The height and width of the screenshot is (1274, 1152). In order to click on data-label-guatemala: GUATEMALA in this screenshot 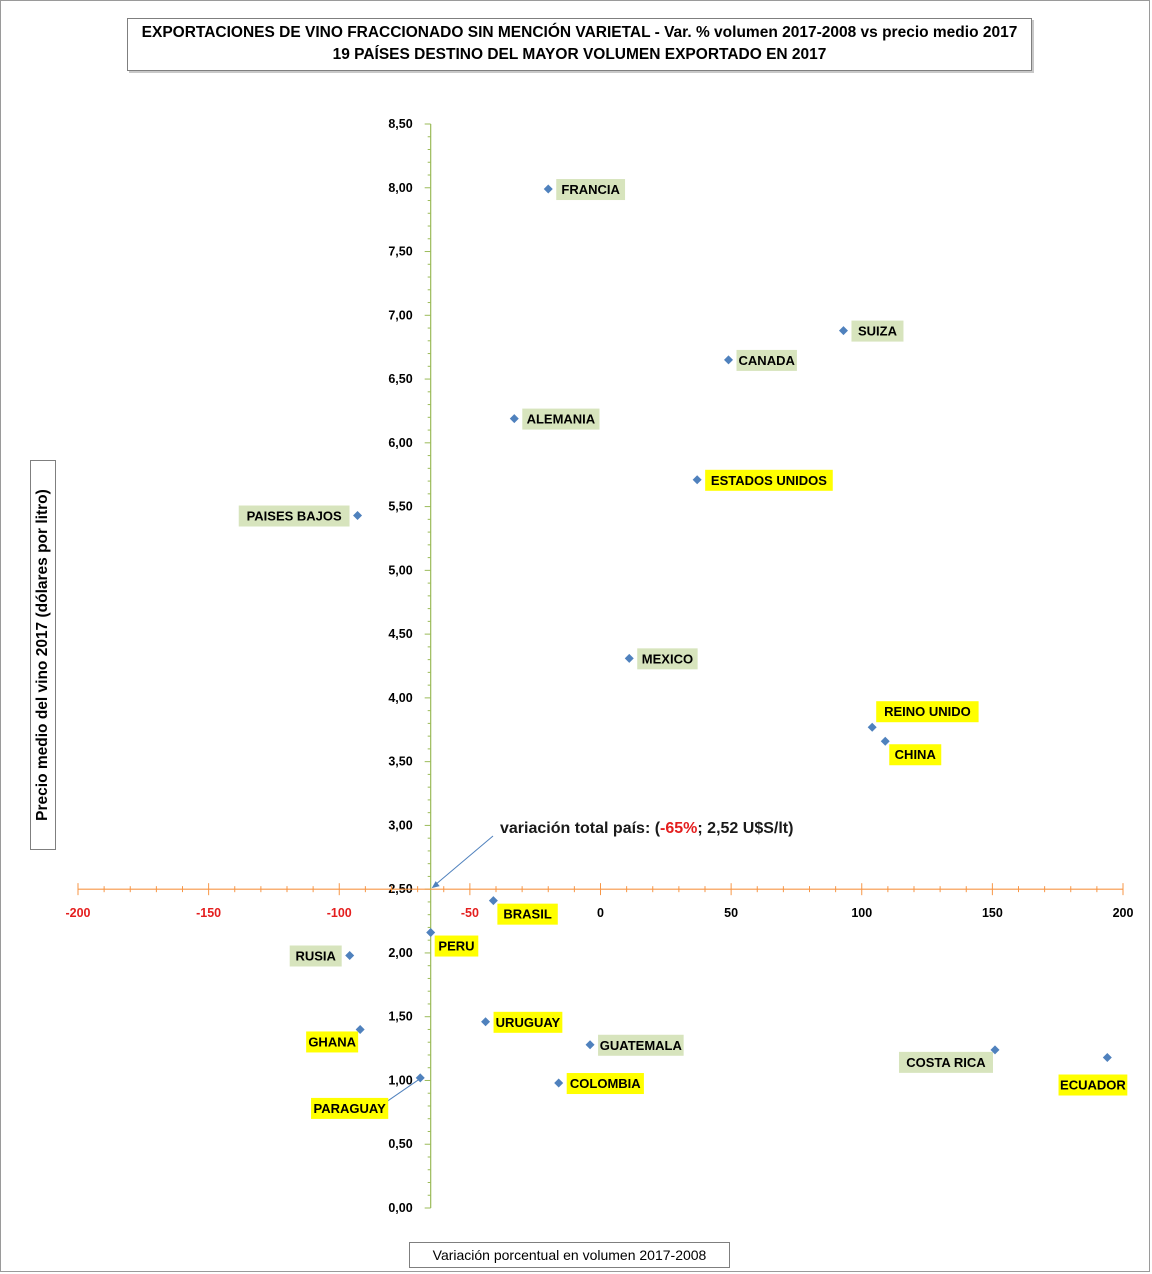, I will do `click(641, 1045)`.